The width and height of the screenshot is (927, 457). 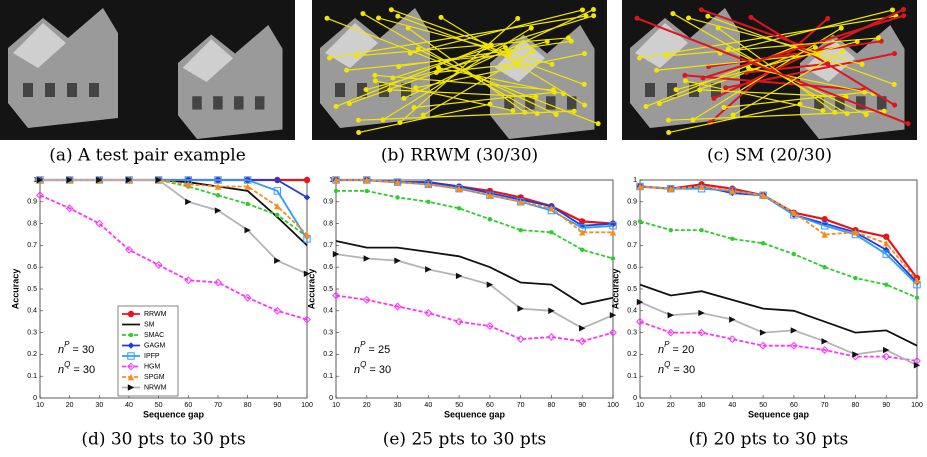 I want to click on plot-area, so click(x=778, y=289).